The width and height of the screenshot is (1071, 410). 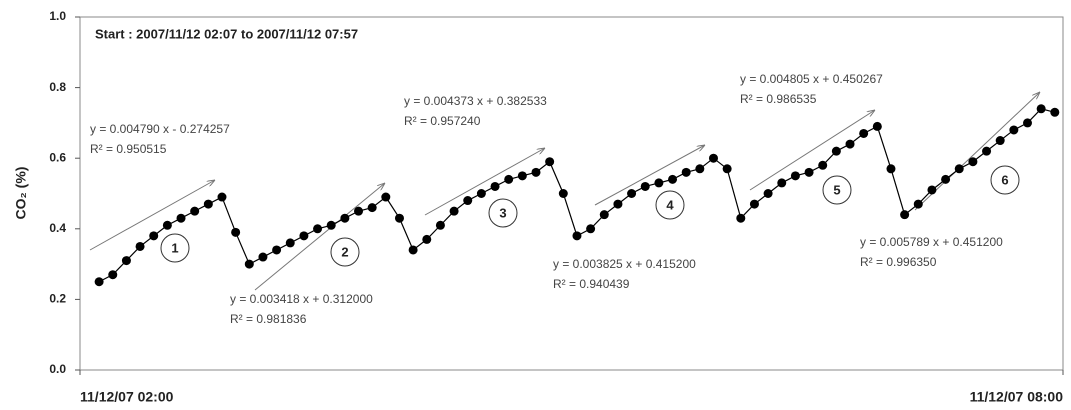 What do you see at coordinates (1017, 397) in the screenshot?
I see `x-tick-label: 11/12/07 08:00` at bounding box center [1017, 397].